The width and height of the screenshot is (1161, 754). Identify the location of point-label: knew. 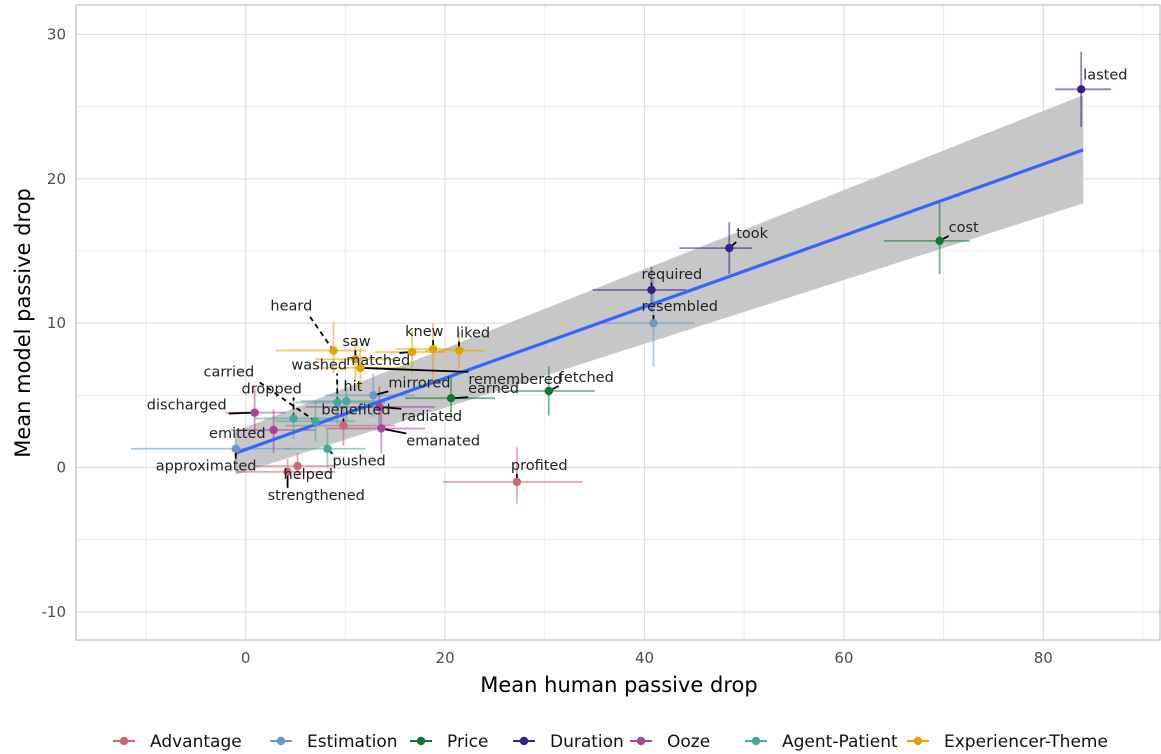
(424, 332).